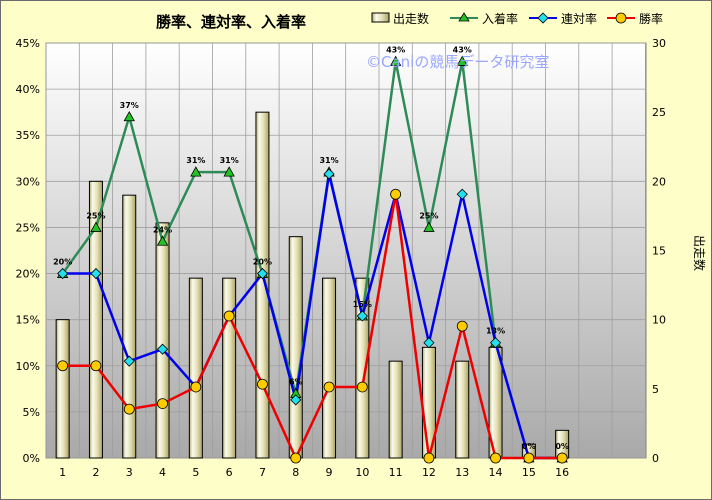 Image resolution: width=712 pixels, height=500 pixels. Describe the element at coordinates (28, 43) in the screenshot. I see `left-tick-label: 45%` at that location.